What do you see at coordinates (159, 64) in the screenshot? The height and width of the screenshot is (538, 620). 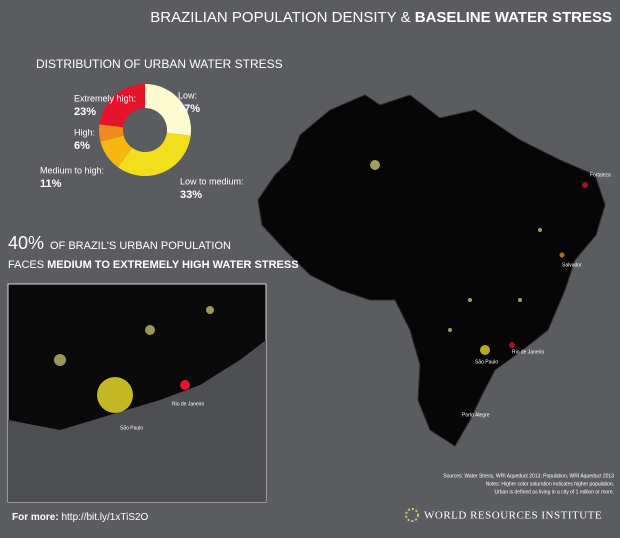 I see `chart-title: DISTRIBUTION OF URBAN WATER STRESS` at bounding box center [159, 64].